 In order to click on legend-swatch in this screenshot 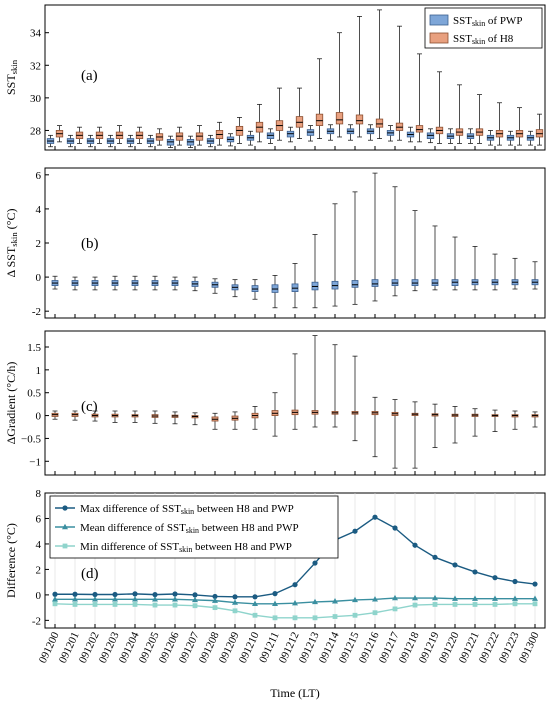, I will do `click(439, 20)`.